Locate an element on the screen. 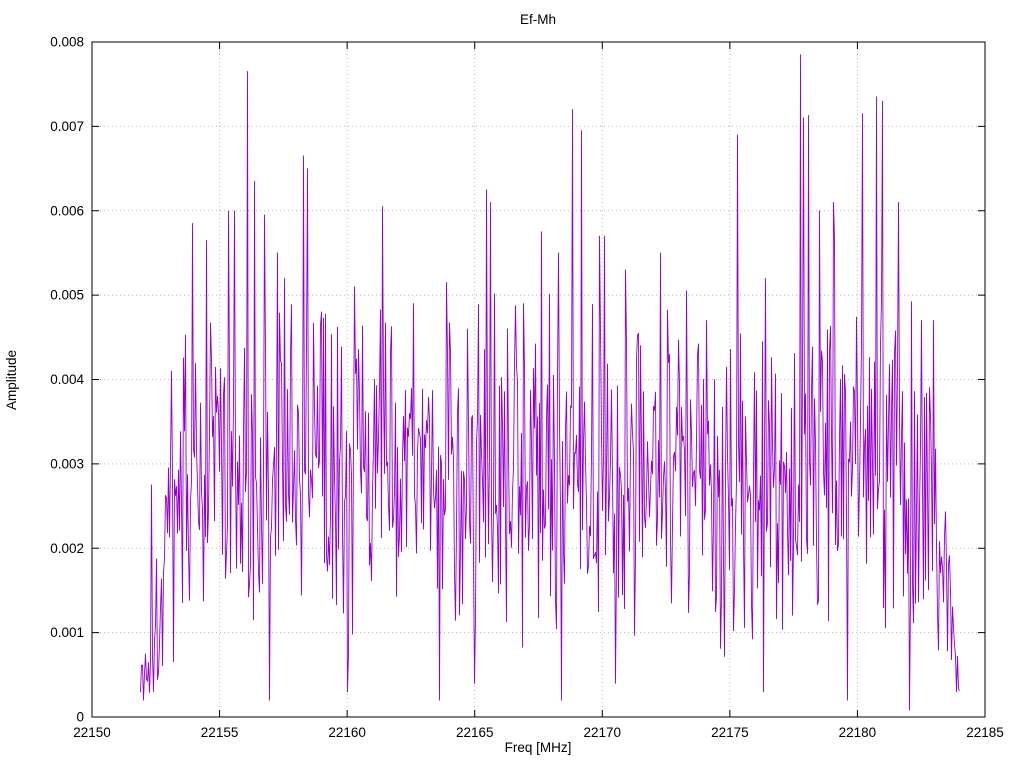 This screenshot has height=768, width=1024. y-tick-label: 0 is located at coordinates (80, 717).